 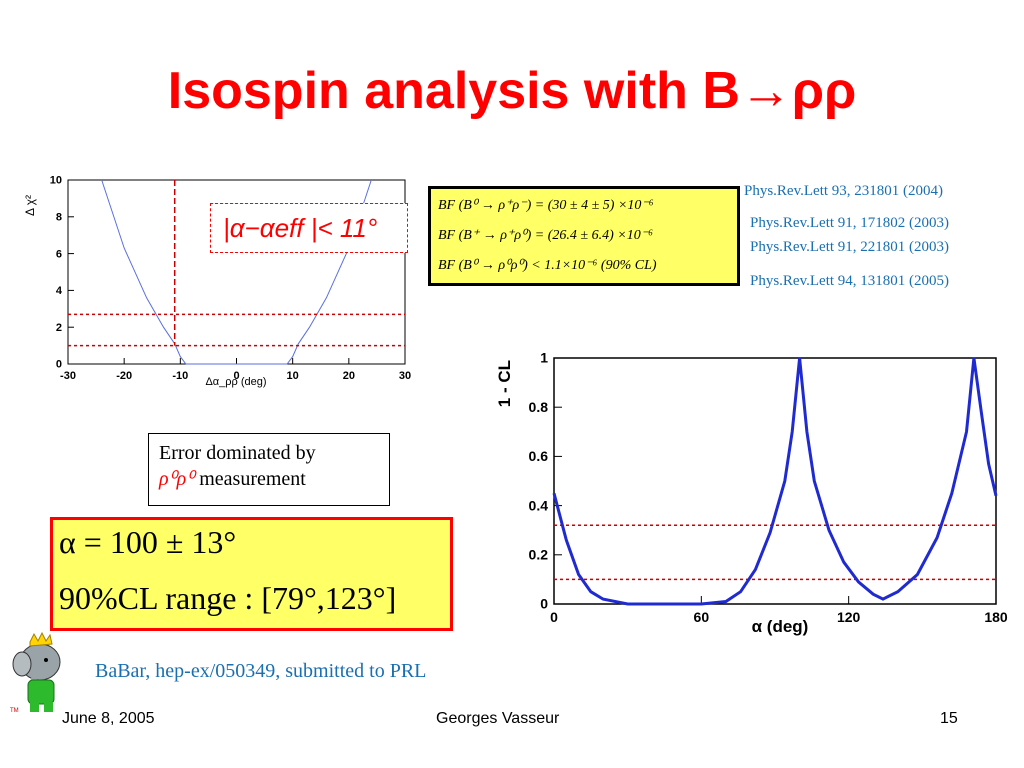 I want to click on y-tick-label: 0.8, so click(x=539, y=407).